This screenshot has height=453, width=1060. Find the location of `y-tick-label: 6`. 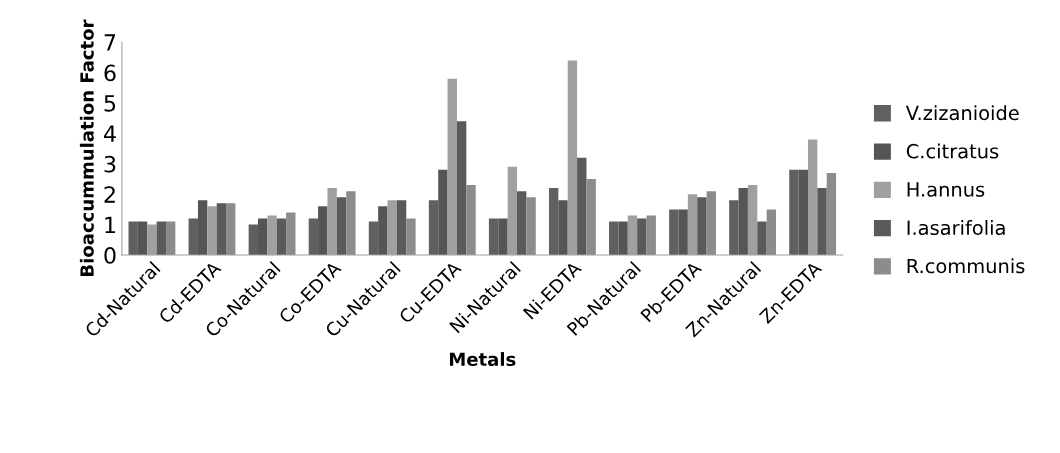

y-tick-label: 6 is located at coordinates (110, 73).